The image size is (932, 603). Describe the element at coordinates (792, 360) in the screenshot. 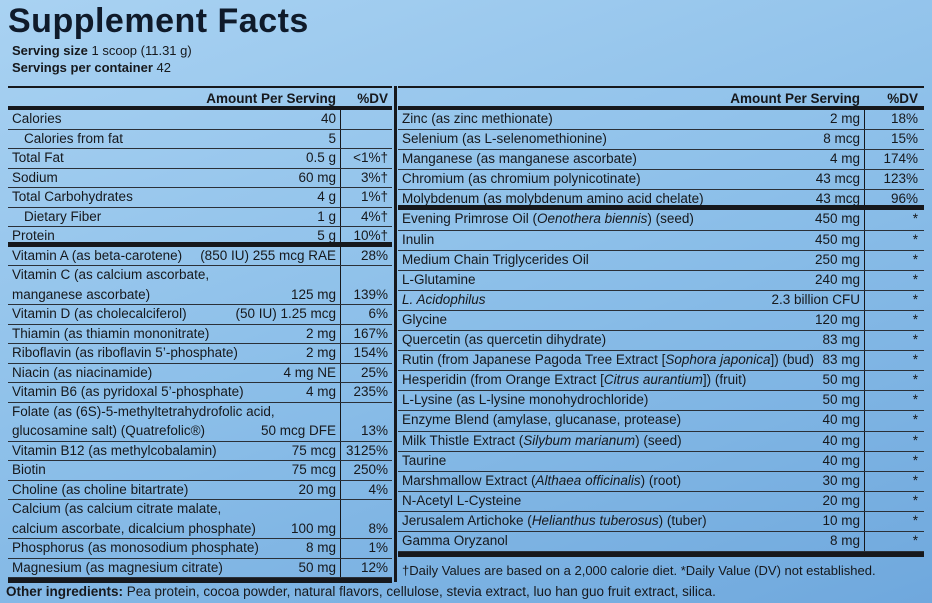

I see `name-part: ]) (bud)` at that location.